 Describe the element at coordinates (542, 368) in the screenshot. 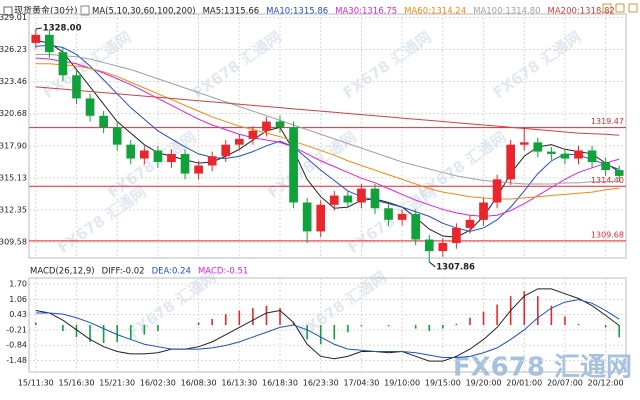

I see `watermark-logo: FX678 汇通网` at that location.